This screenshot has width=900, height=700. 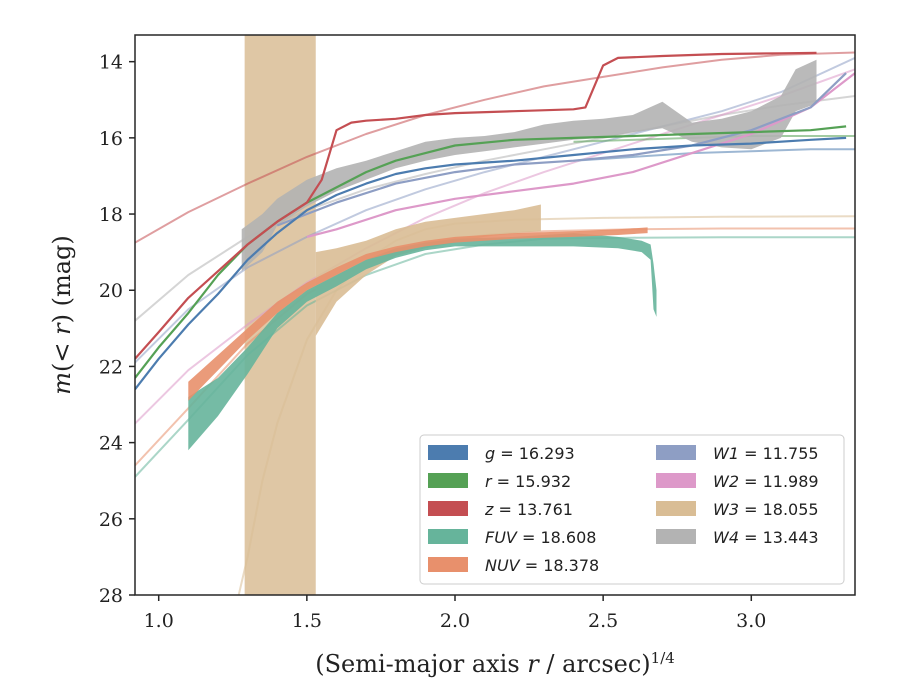 What do you see at coordinates (111, 520) in the screenshot?
I see `y-tick-label: 26` at bounding box center [111, 520].